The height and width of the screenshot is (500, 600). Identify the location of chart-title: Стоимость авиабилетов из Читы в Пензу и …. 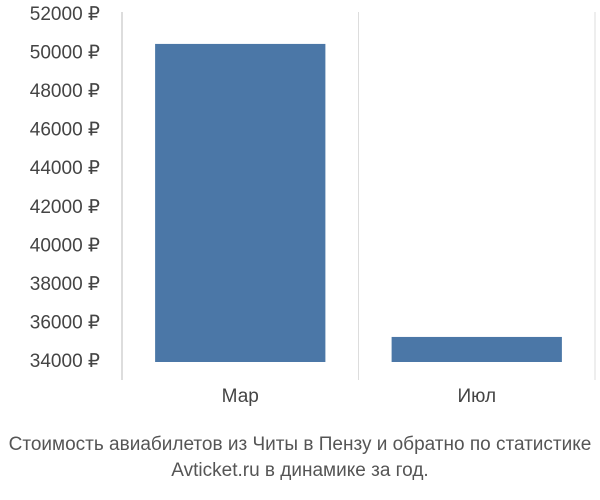
(300, 457).